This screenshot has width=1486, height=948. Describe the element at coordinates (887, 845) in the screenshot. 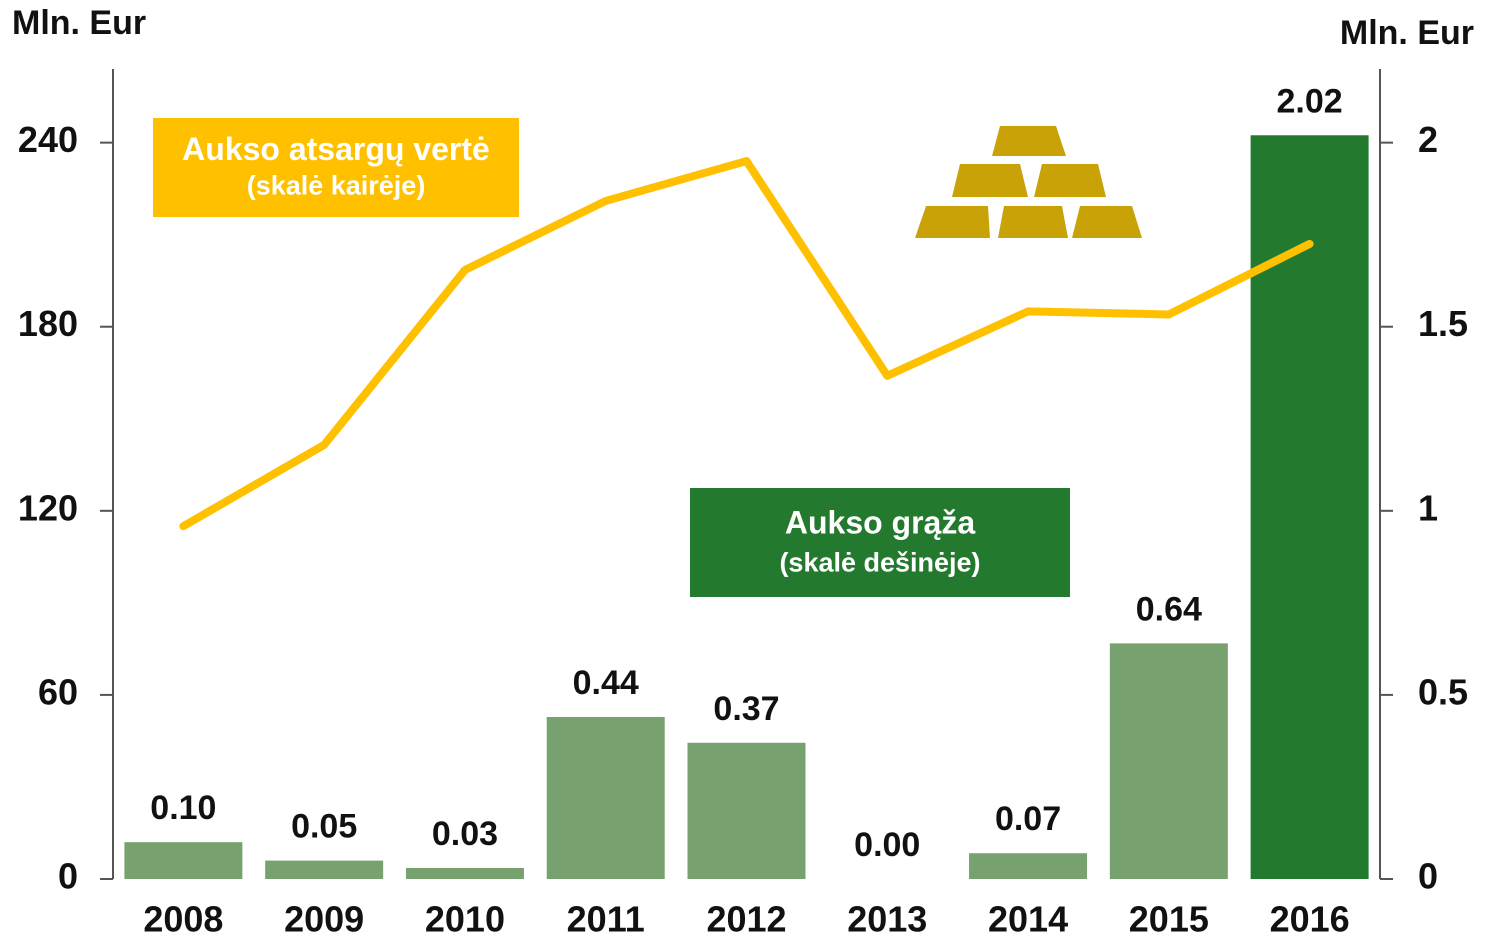

I see `bar-value-label: 0.00` at that location.